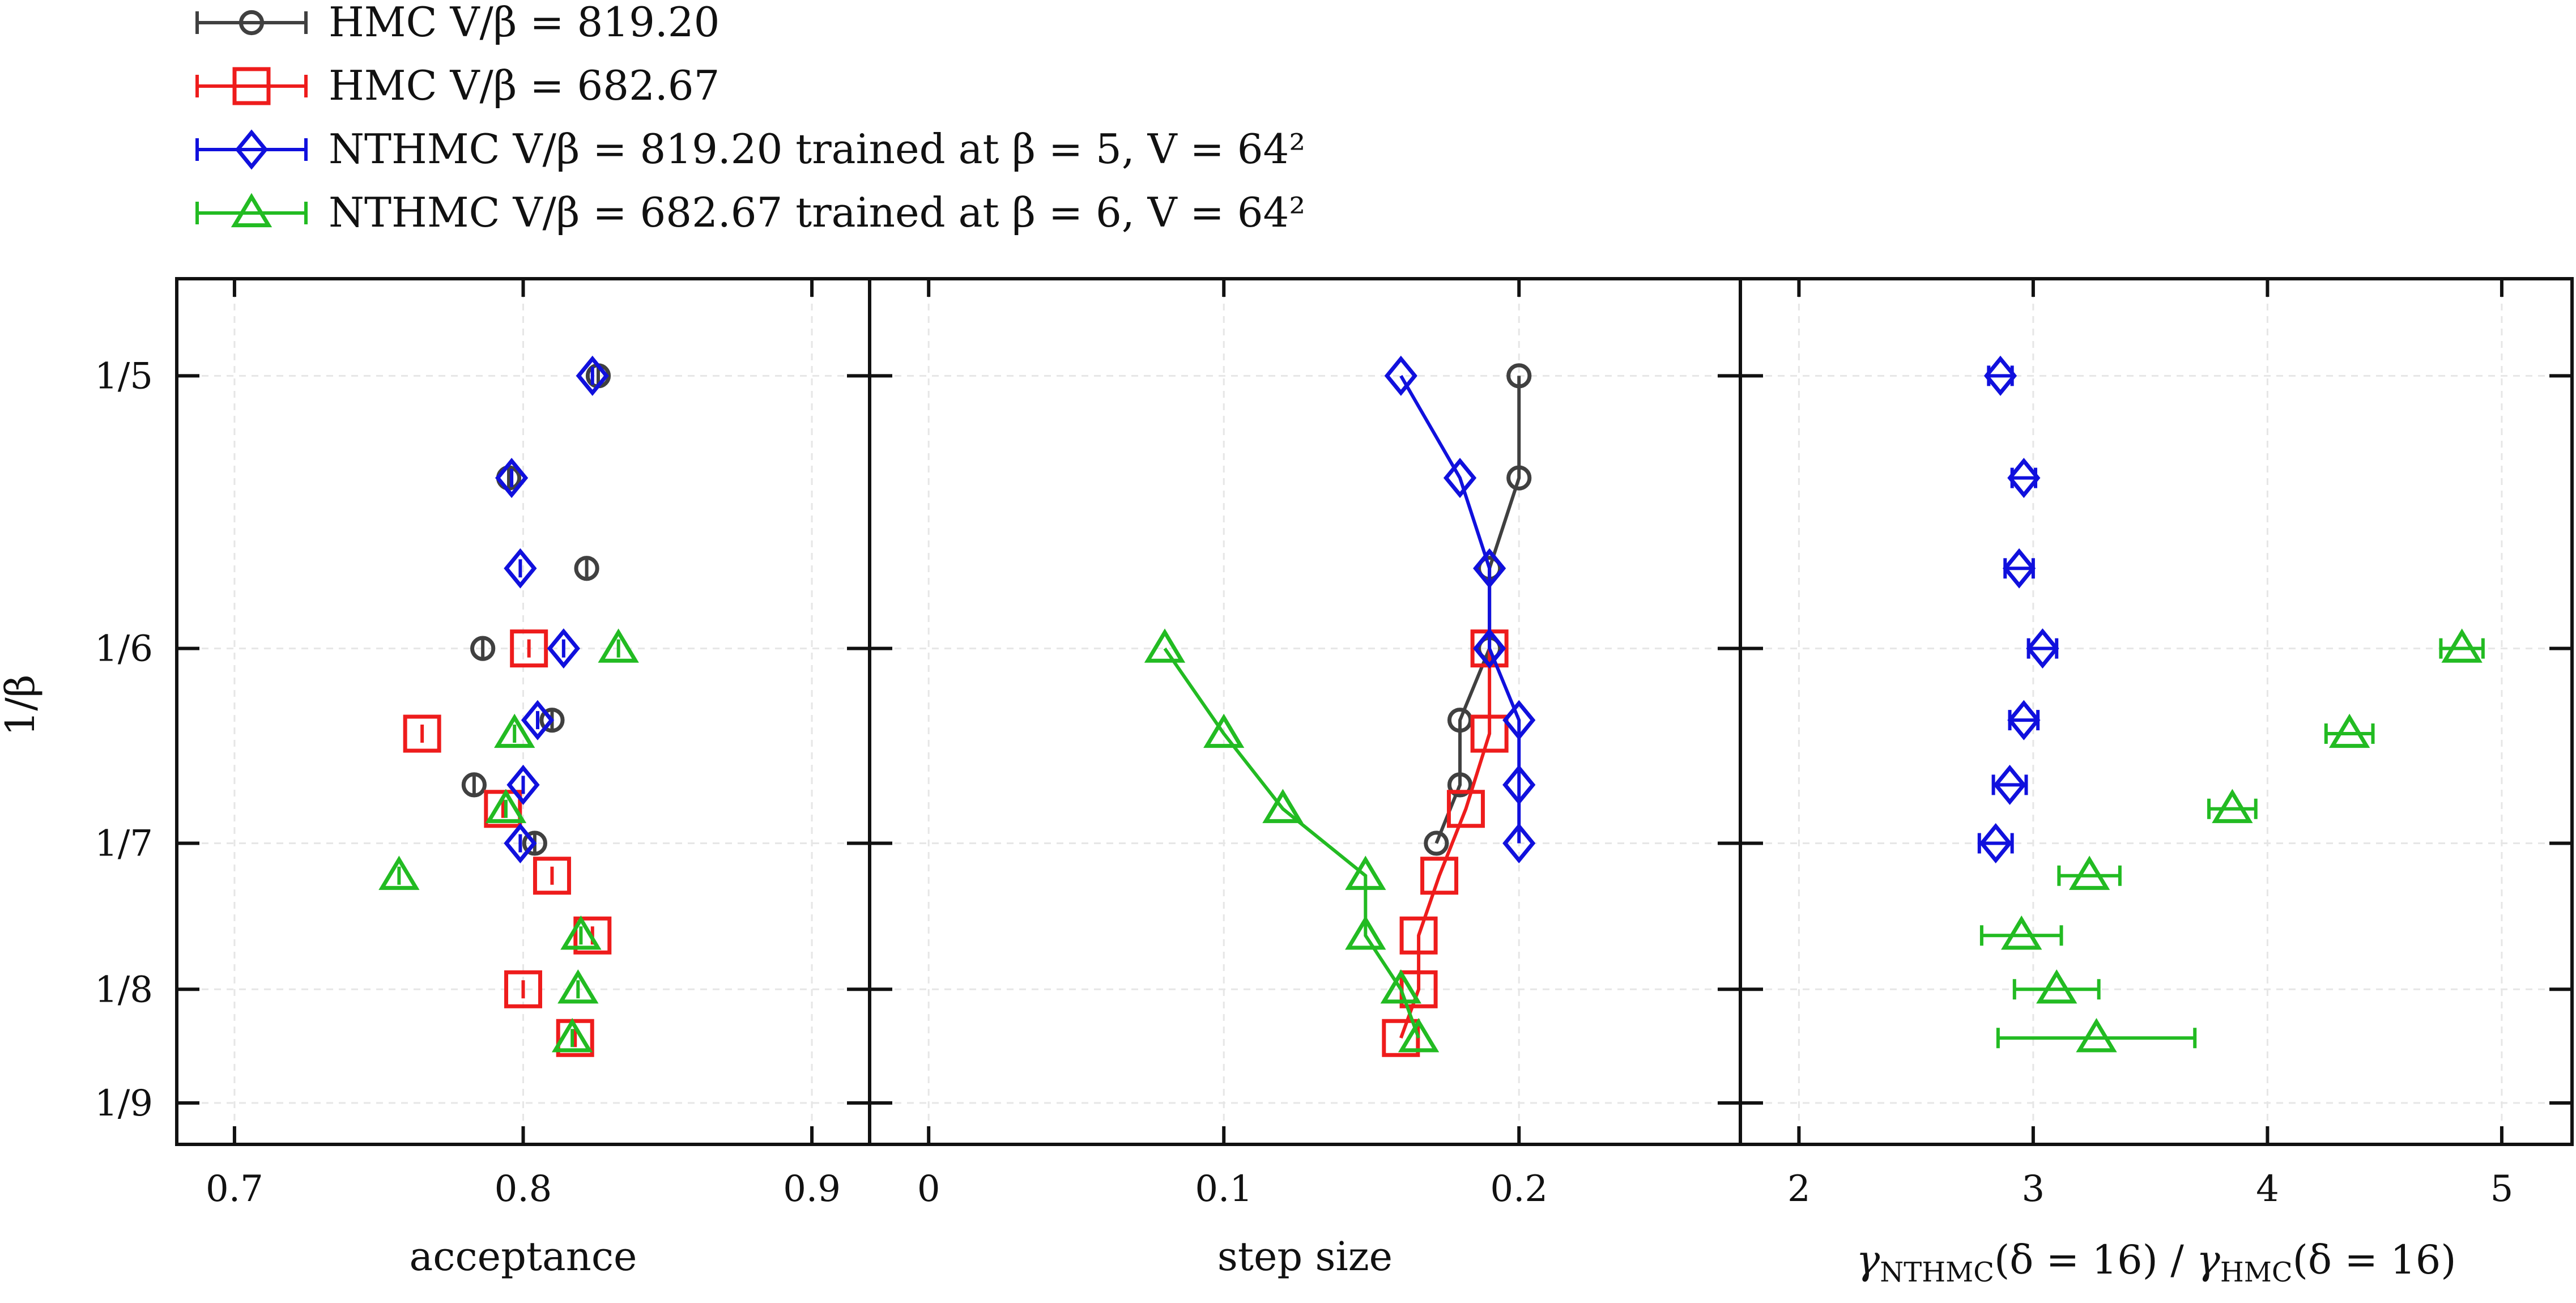 The image size is (2576, 1303). What do you see at coordinates (928, 1189) in the screenshot?
I see `x-tick-label: 0` at bounding box center [928, 1189].